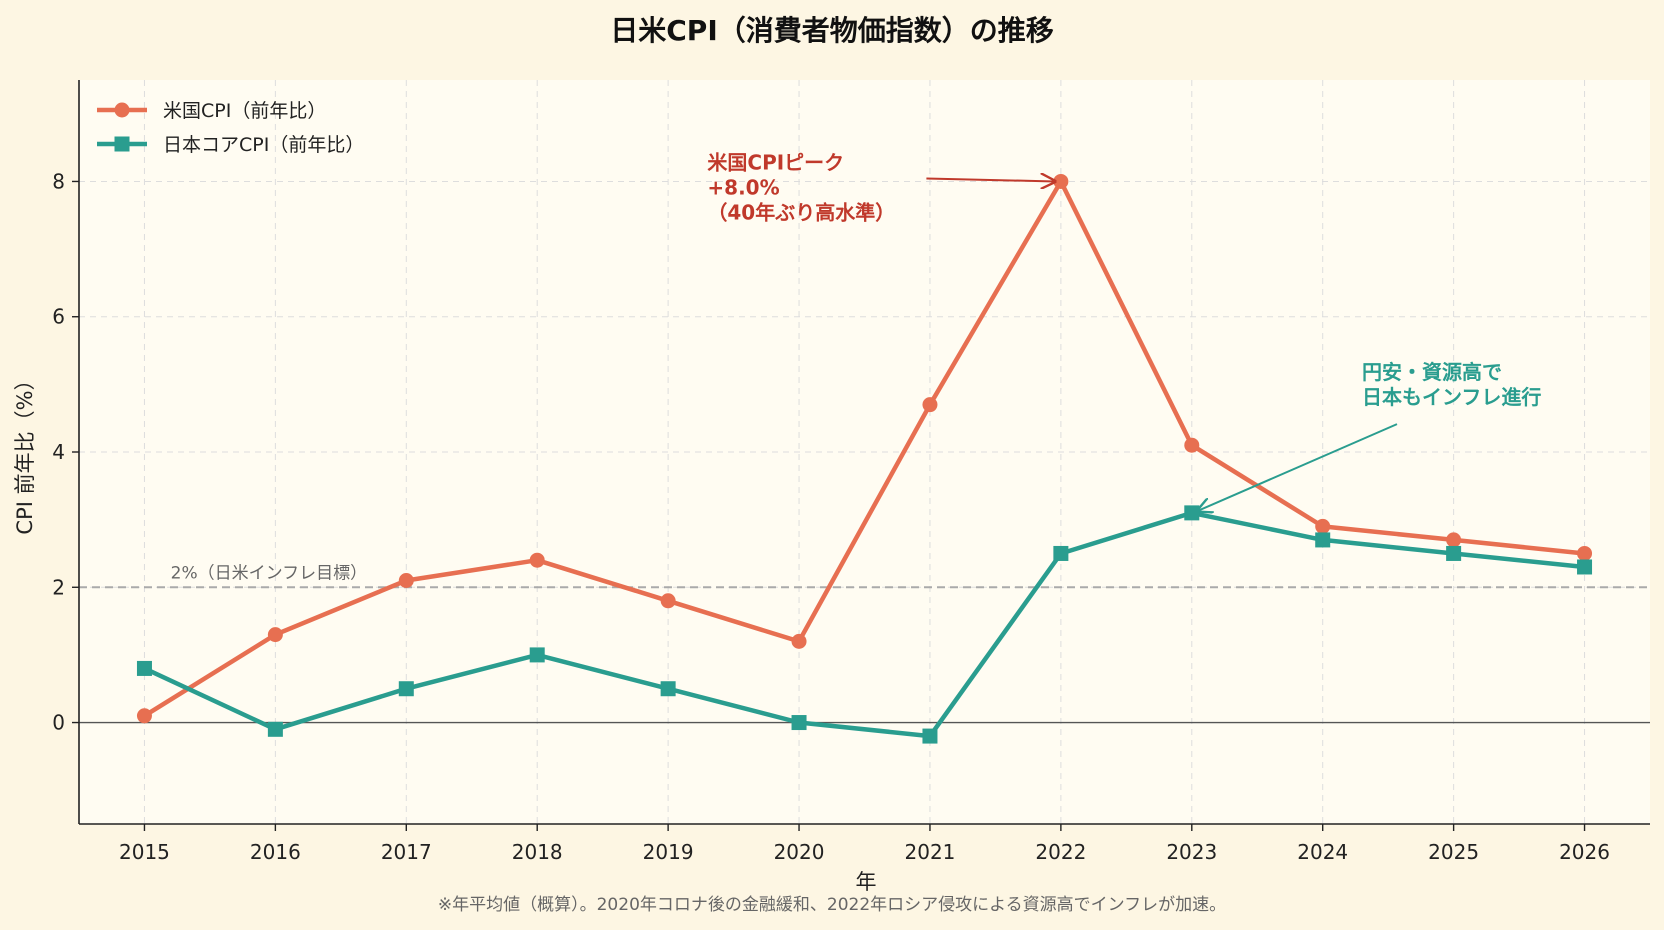 The height and width of the screenshot is (930, 1664). Describe the element at coordinates (58, 317) in the screenshot. I see `y-tick-label-6: 6` at that location.